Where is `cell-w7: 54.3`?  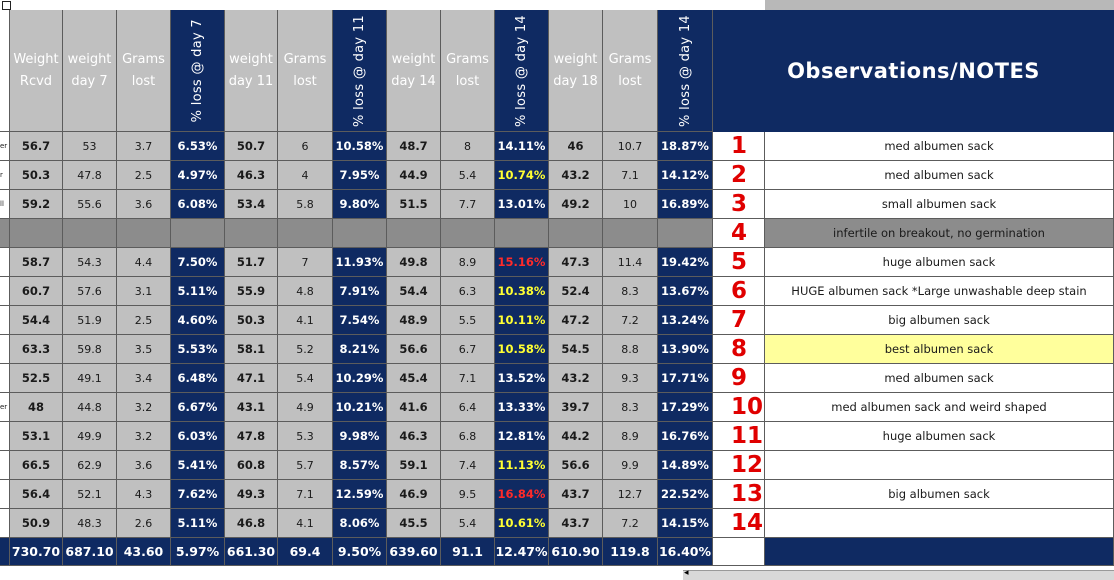 cell-w7: 54.3 is located at coordinates (90, 262).